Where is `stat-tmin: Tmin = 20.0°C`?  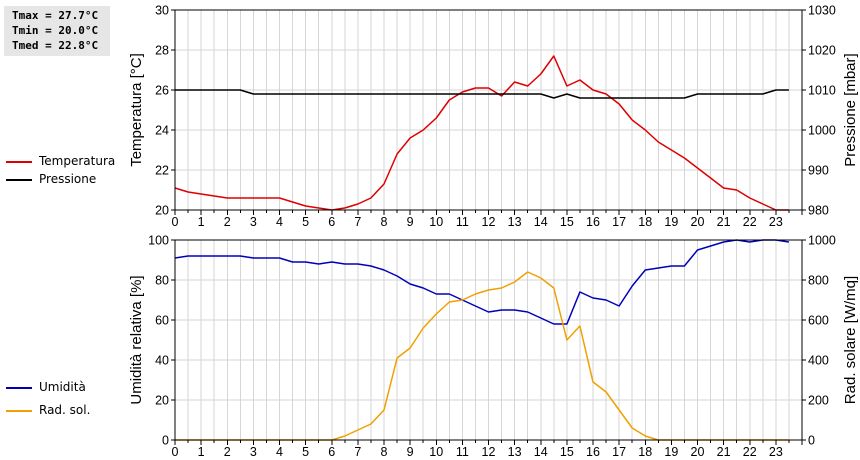
stat-tmin: Tmin = 20.0°C is located at coordinates (55, 30).